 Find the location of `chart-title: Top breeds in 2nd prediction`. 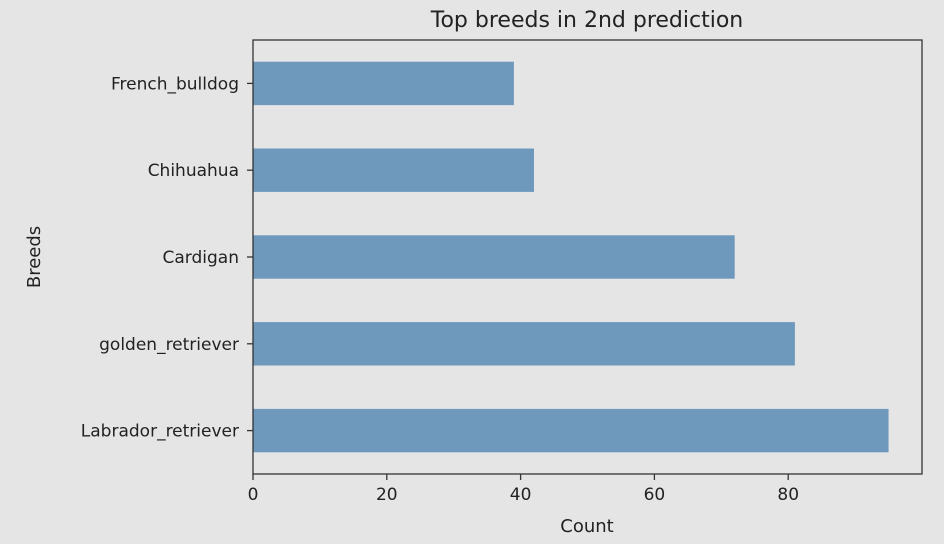

chart-title: Top breeds in 2nd prediction is located at coordinates (586, 20).